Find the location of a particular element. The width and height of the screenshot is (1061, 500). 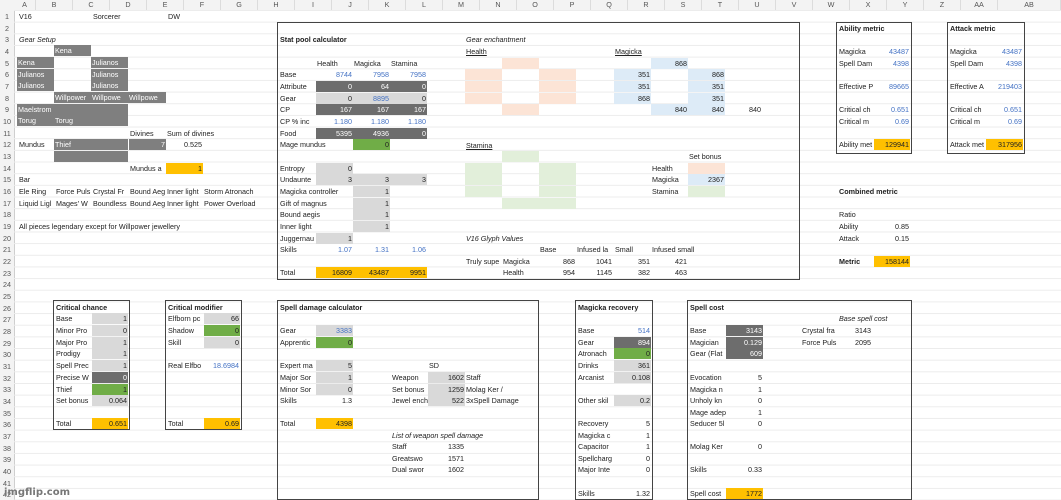

mundus-thief: Thief is located at coordinates (72, 144).